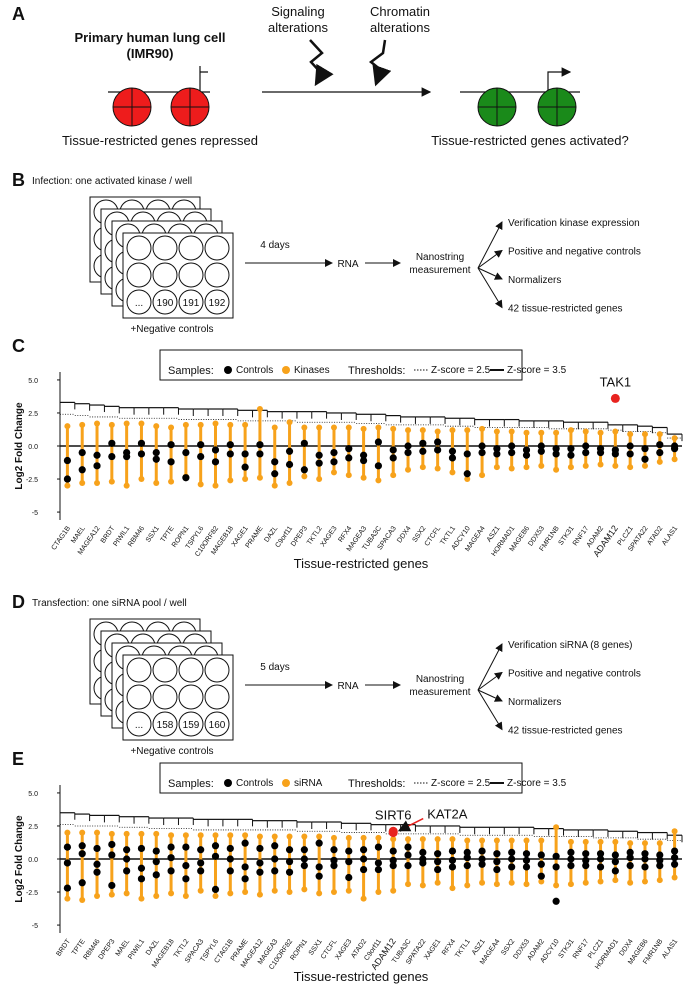 The height and width of the screenshot is (992, 686). Describe the element at coordinates (361, 976) in the screenshot. I see `x-axis-label: Tissue-restricted genes` at that location.